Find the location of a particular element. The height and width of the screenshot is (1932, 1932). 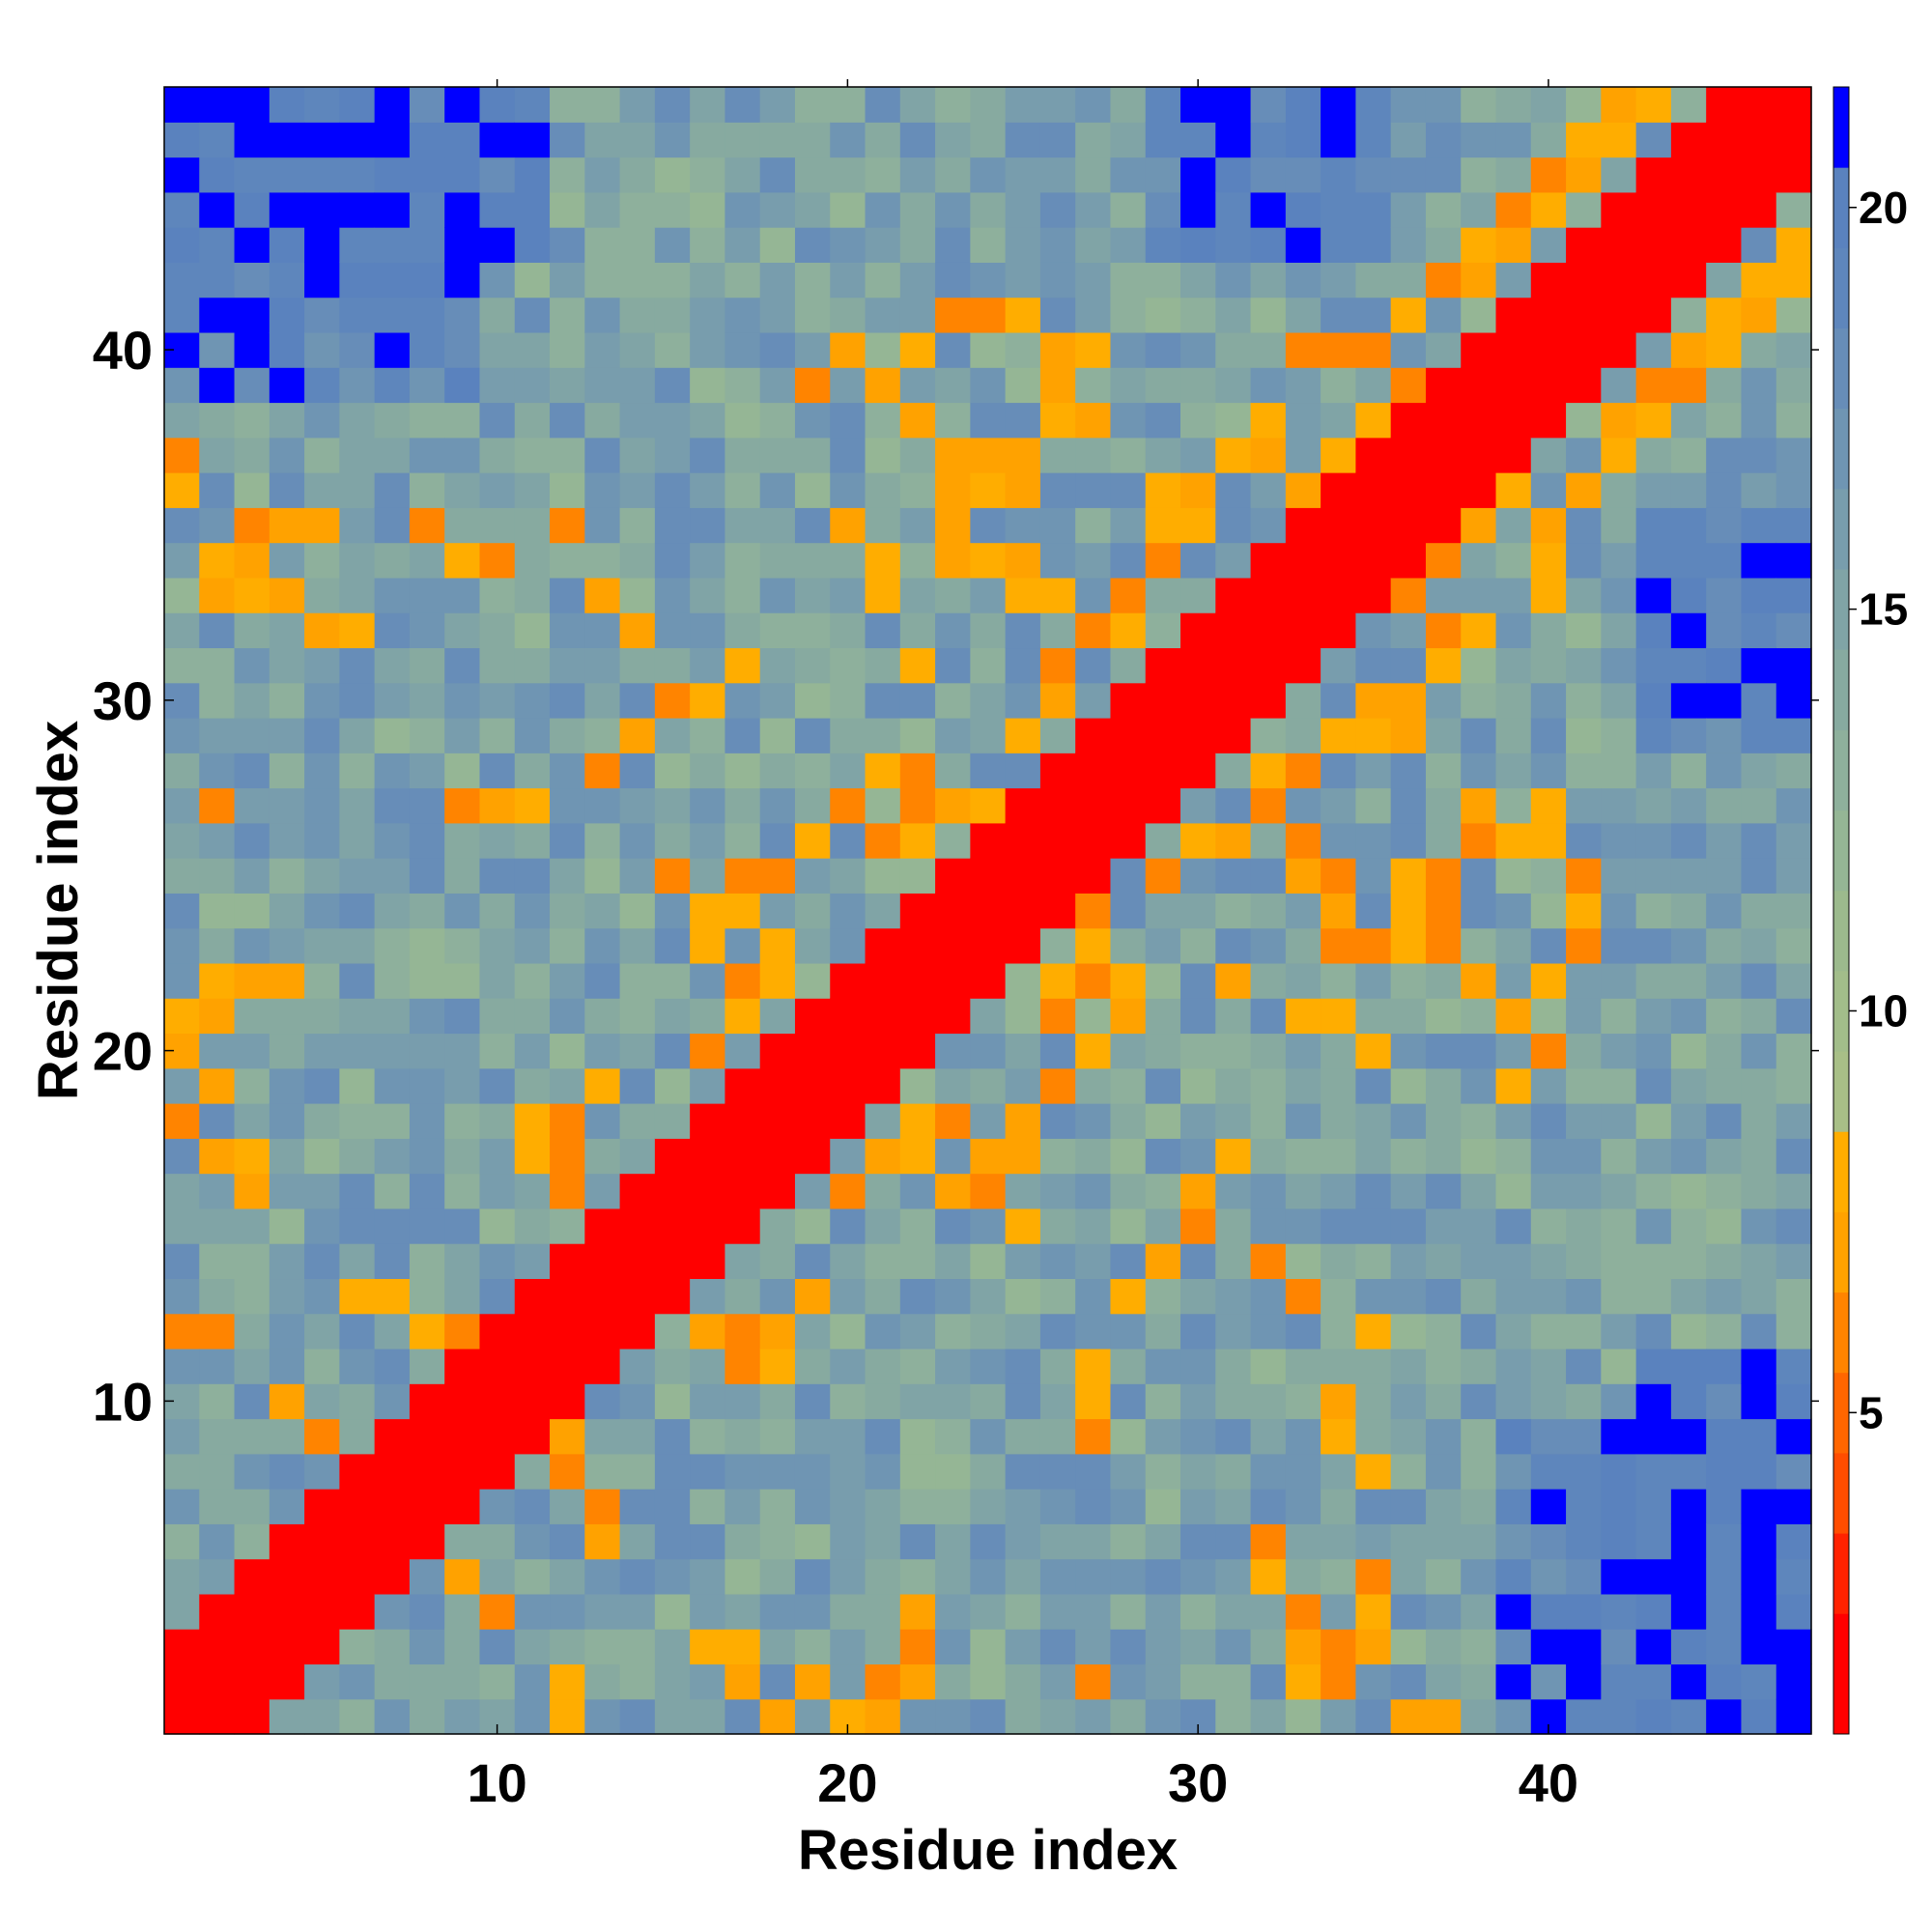

x-tick-label: 40 is located at coordinates (1548, 1782).